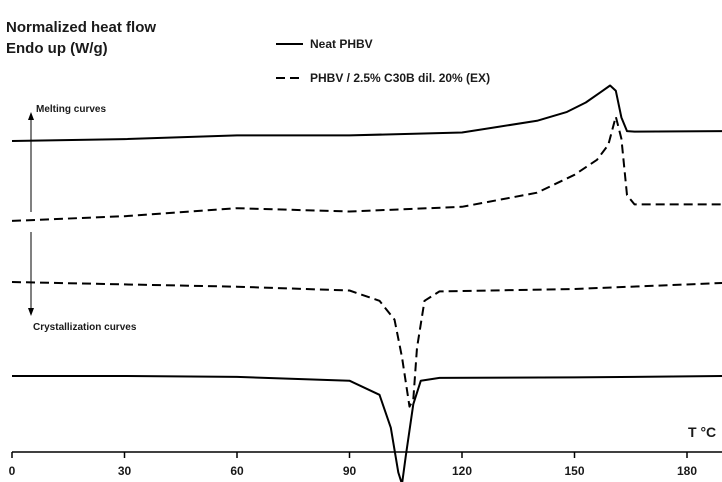 The image size is (722, 482). Describe the element at coordinates (687, 471) in the screenshot. I see `x-tick-label: 180` at that location.